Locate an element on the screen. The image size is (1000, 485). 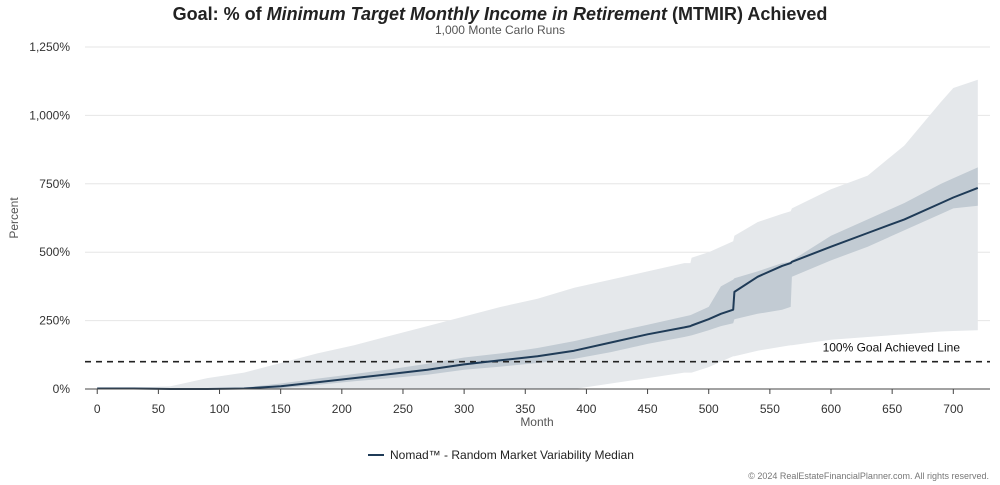
x-tick-label-450: 450 is located at coordinates (648, 409).